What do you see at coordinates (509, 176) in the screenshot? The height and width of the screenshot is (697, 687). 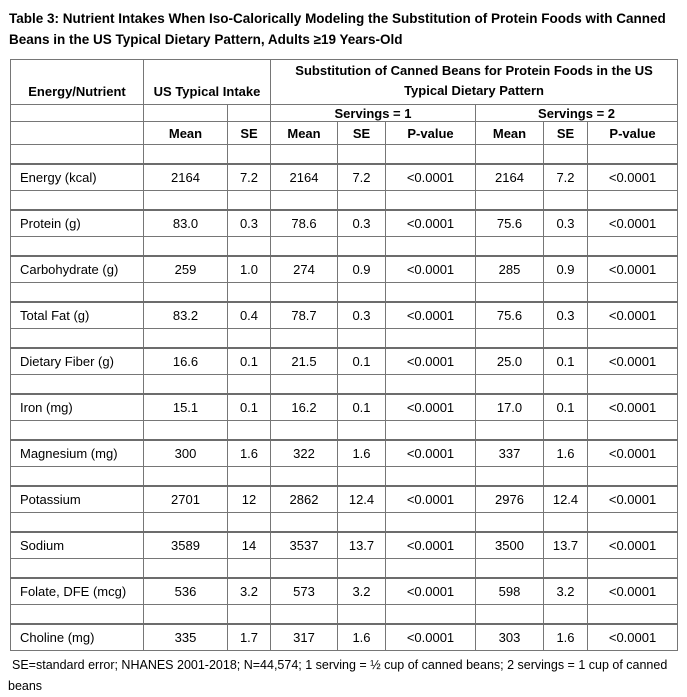 I see `s2-mean-value: 2164` at bounding box center [509, 176].